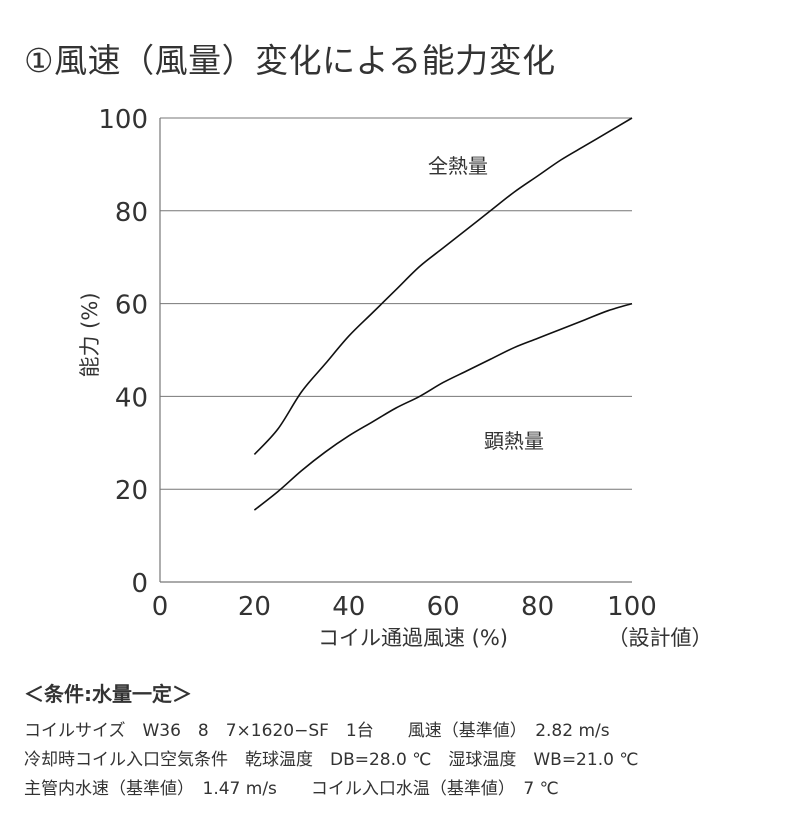 The image size is (800, 825). Describe the element at coordinates (131, 213) in the screenshot. I see `y-tick-label: 80` at that location.